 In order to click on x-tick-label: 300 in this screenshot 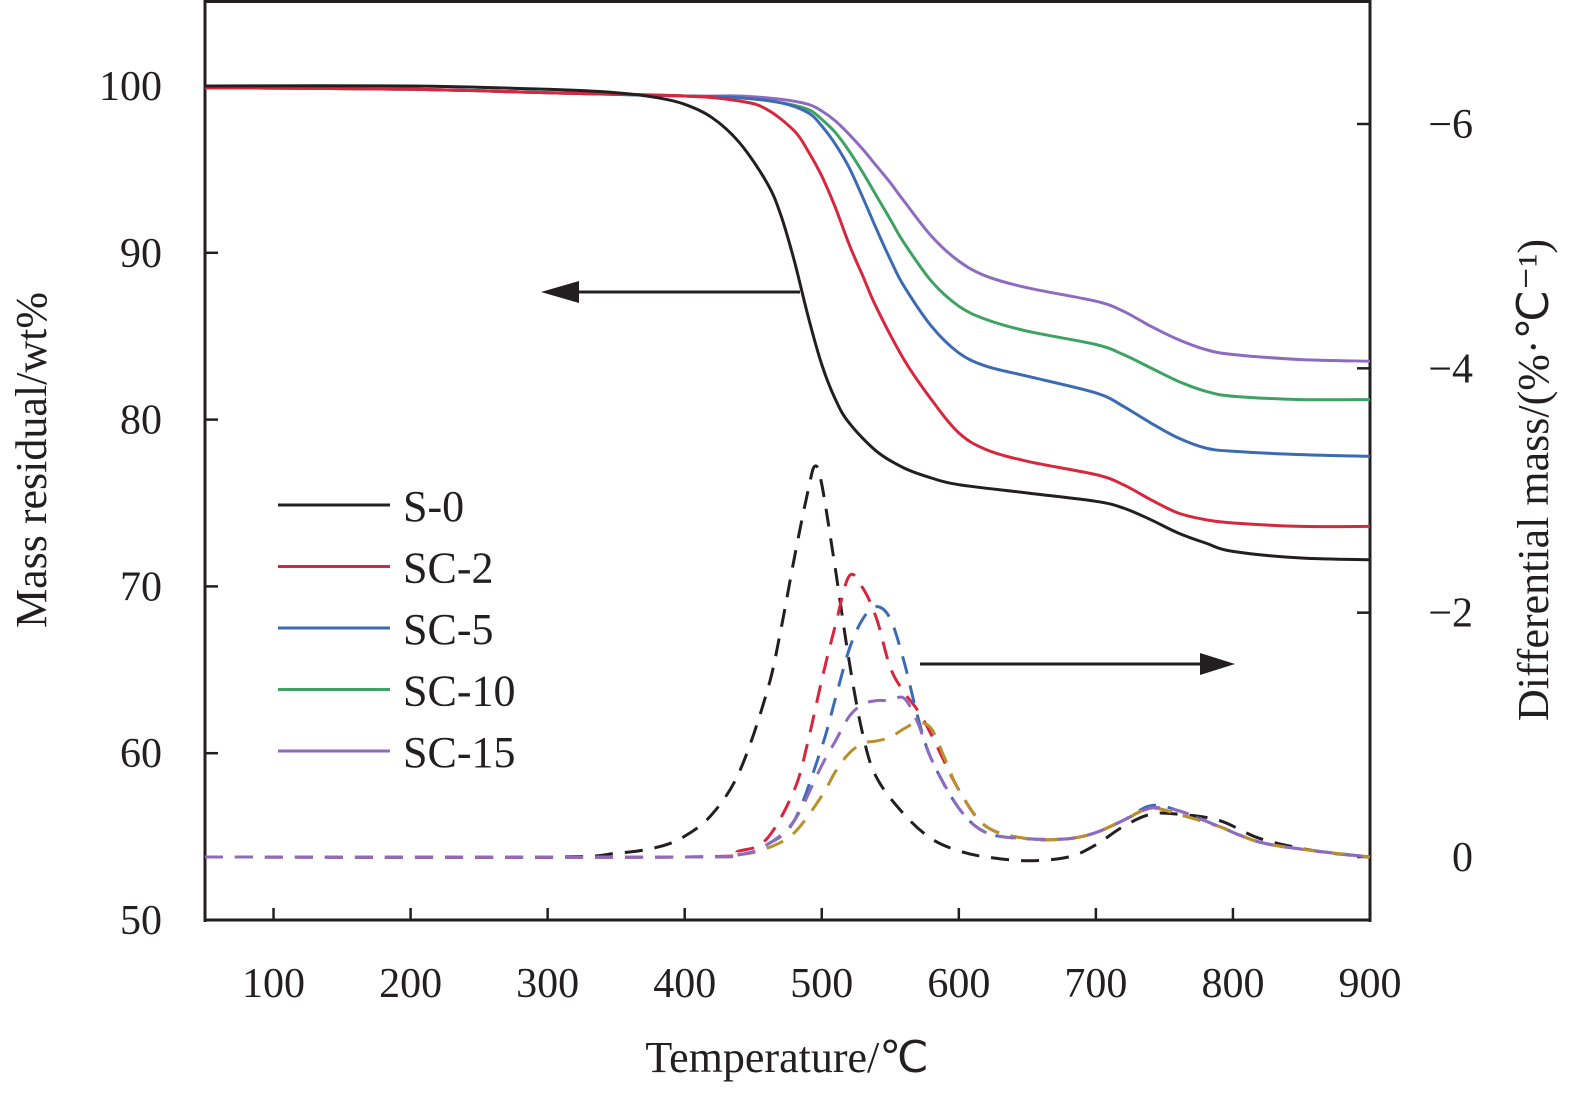, I will do `click(547, 984)`.